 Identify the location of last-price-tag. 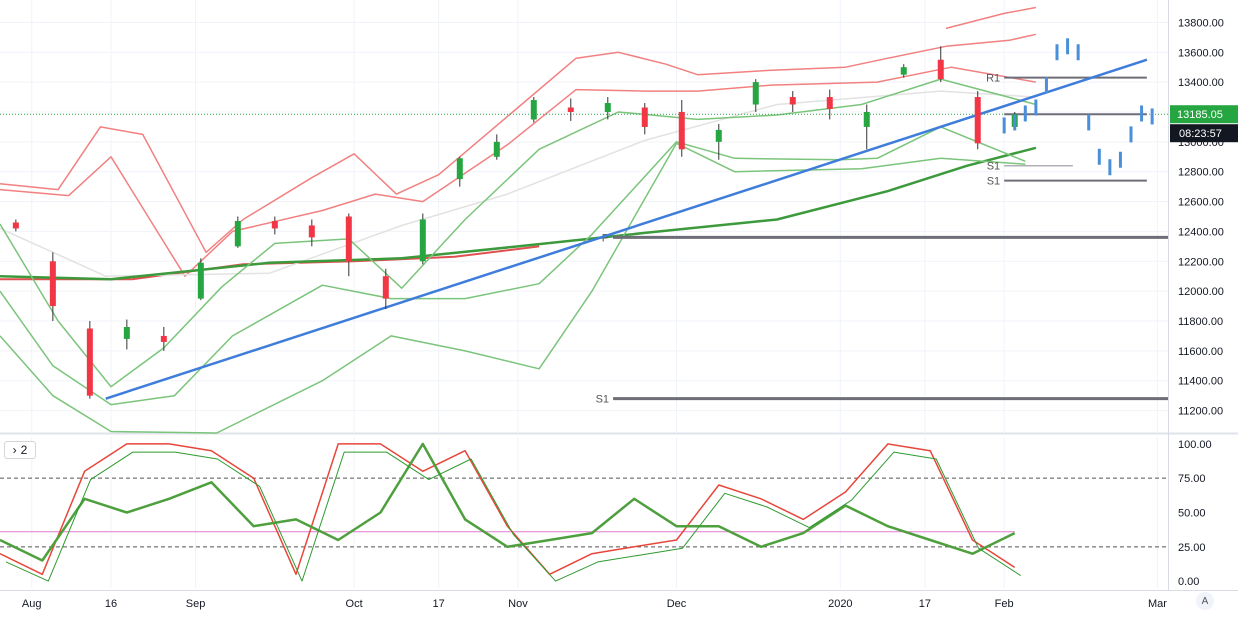
(1204, 114).